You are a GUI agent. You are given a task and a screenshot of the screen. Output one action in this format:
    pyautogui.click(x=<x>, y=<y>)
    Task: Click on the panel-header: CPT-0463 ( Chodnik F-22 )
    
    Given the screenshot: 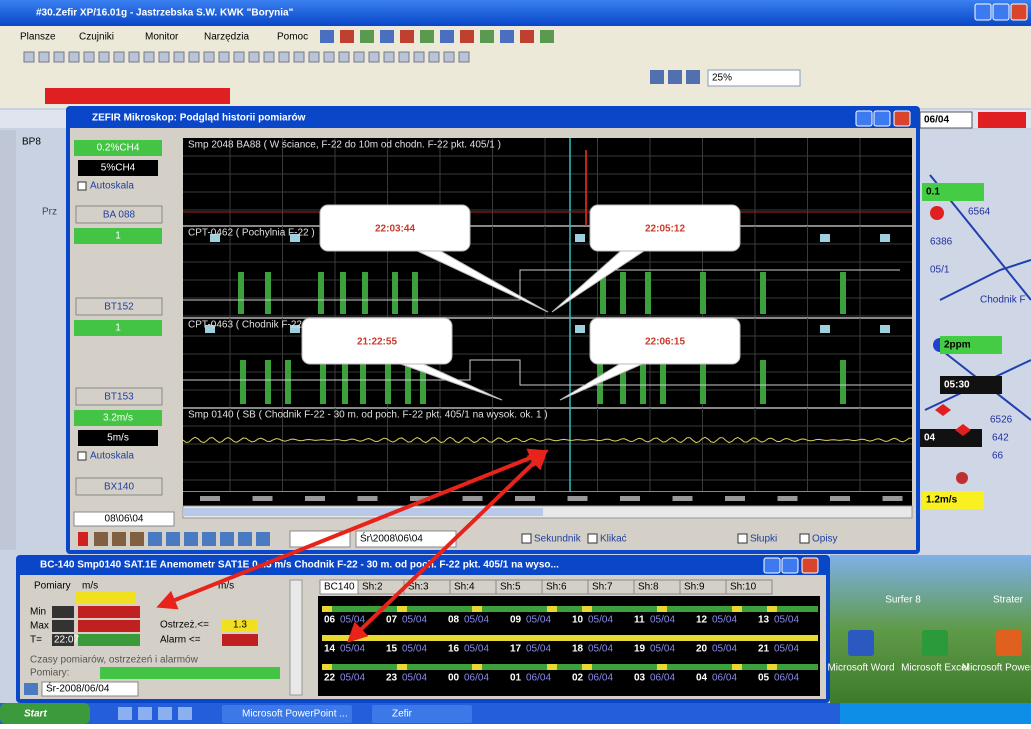 What is the action you would take?
    pyautogui.click(x=248, y=325)
    